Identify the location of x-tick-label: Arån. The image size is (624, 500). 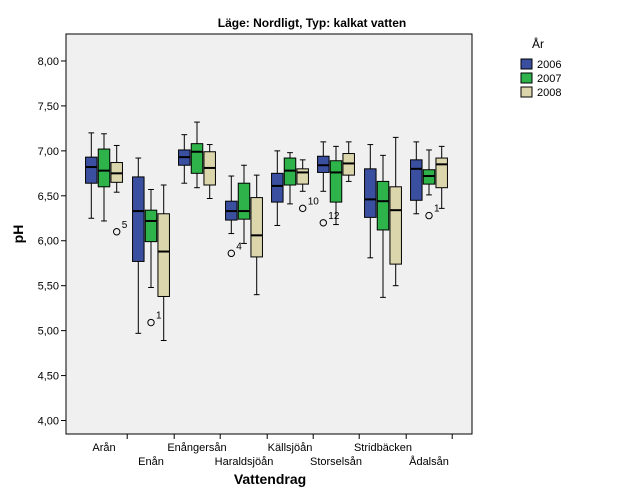
(103, 448).